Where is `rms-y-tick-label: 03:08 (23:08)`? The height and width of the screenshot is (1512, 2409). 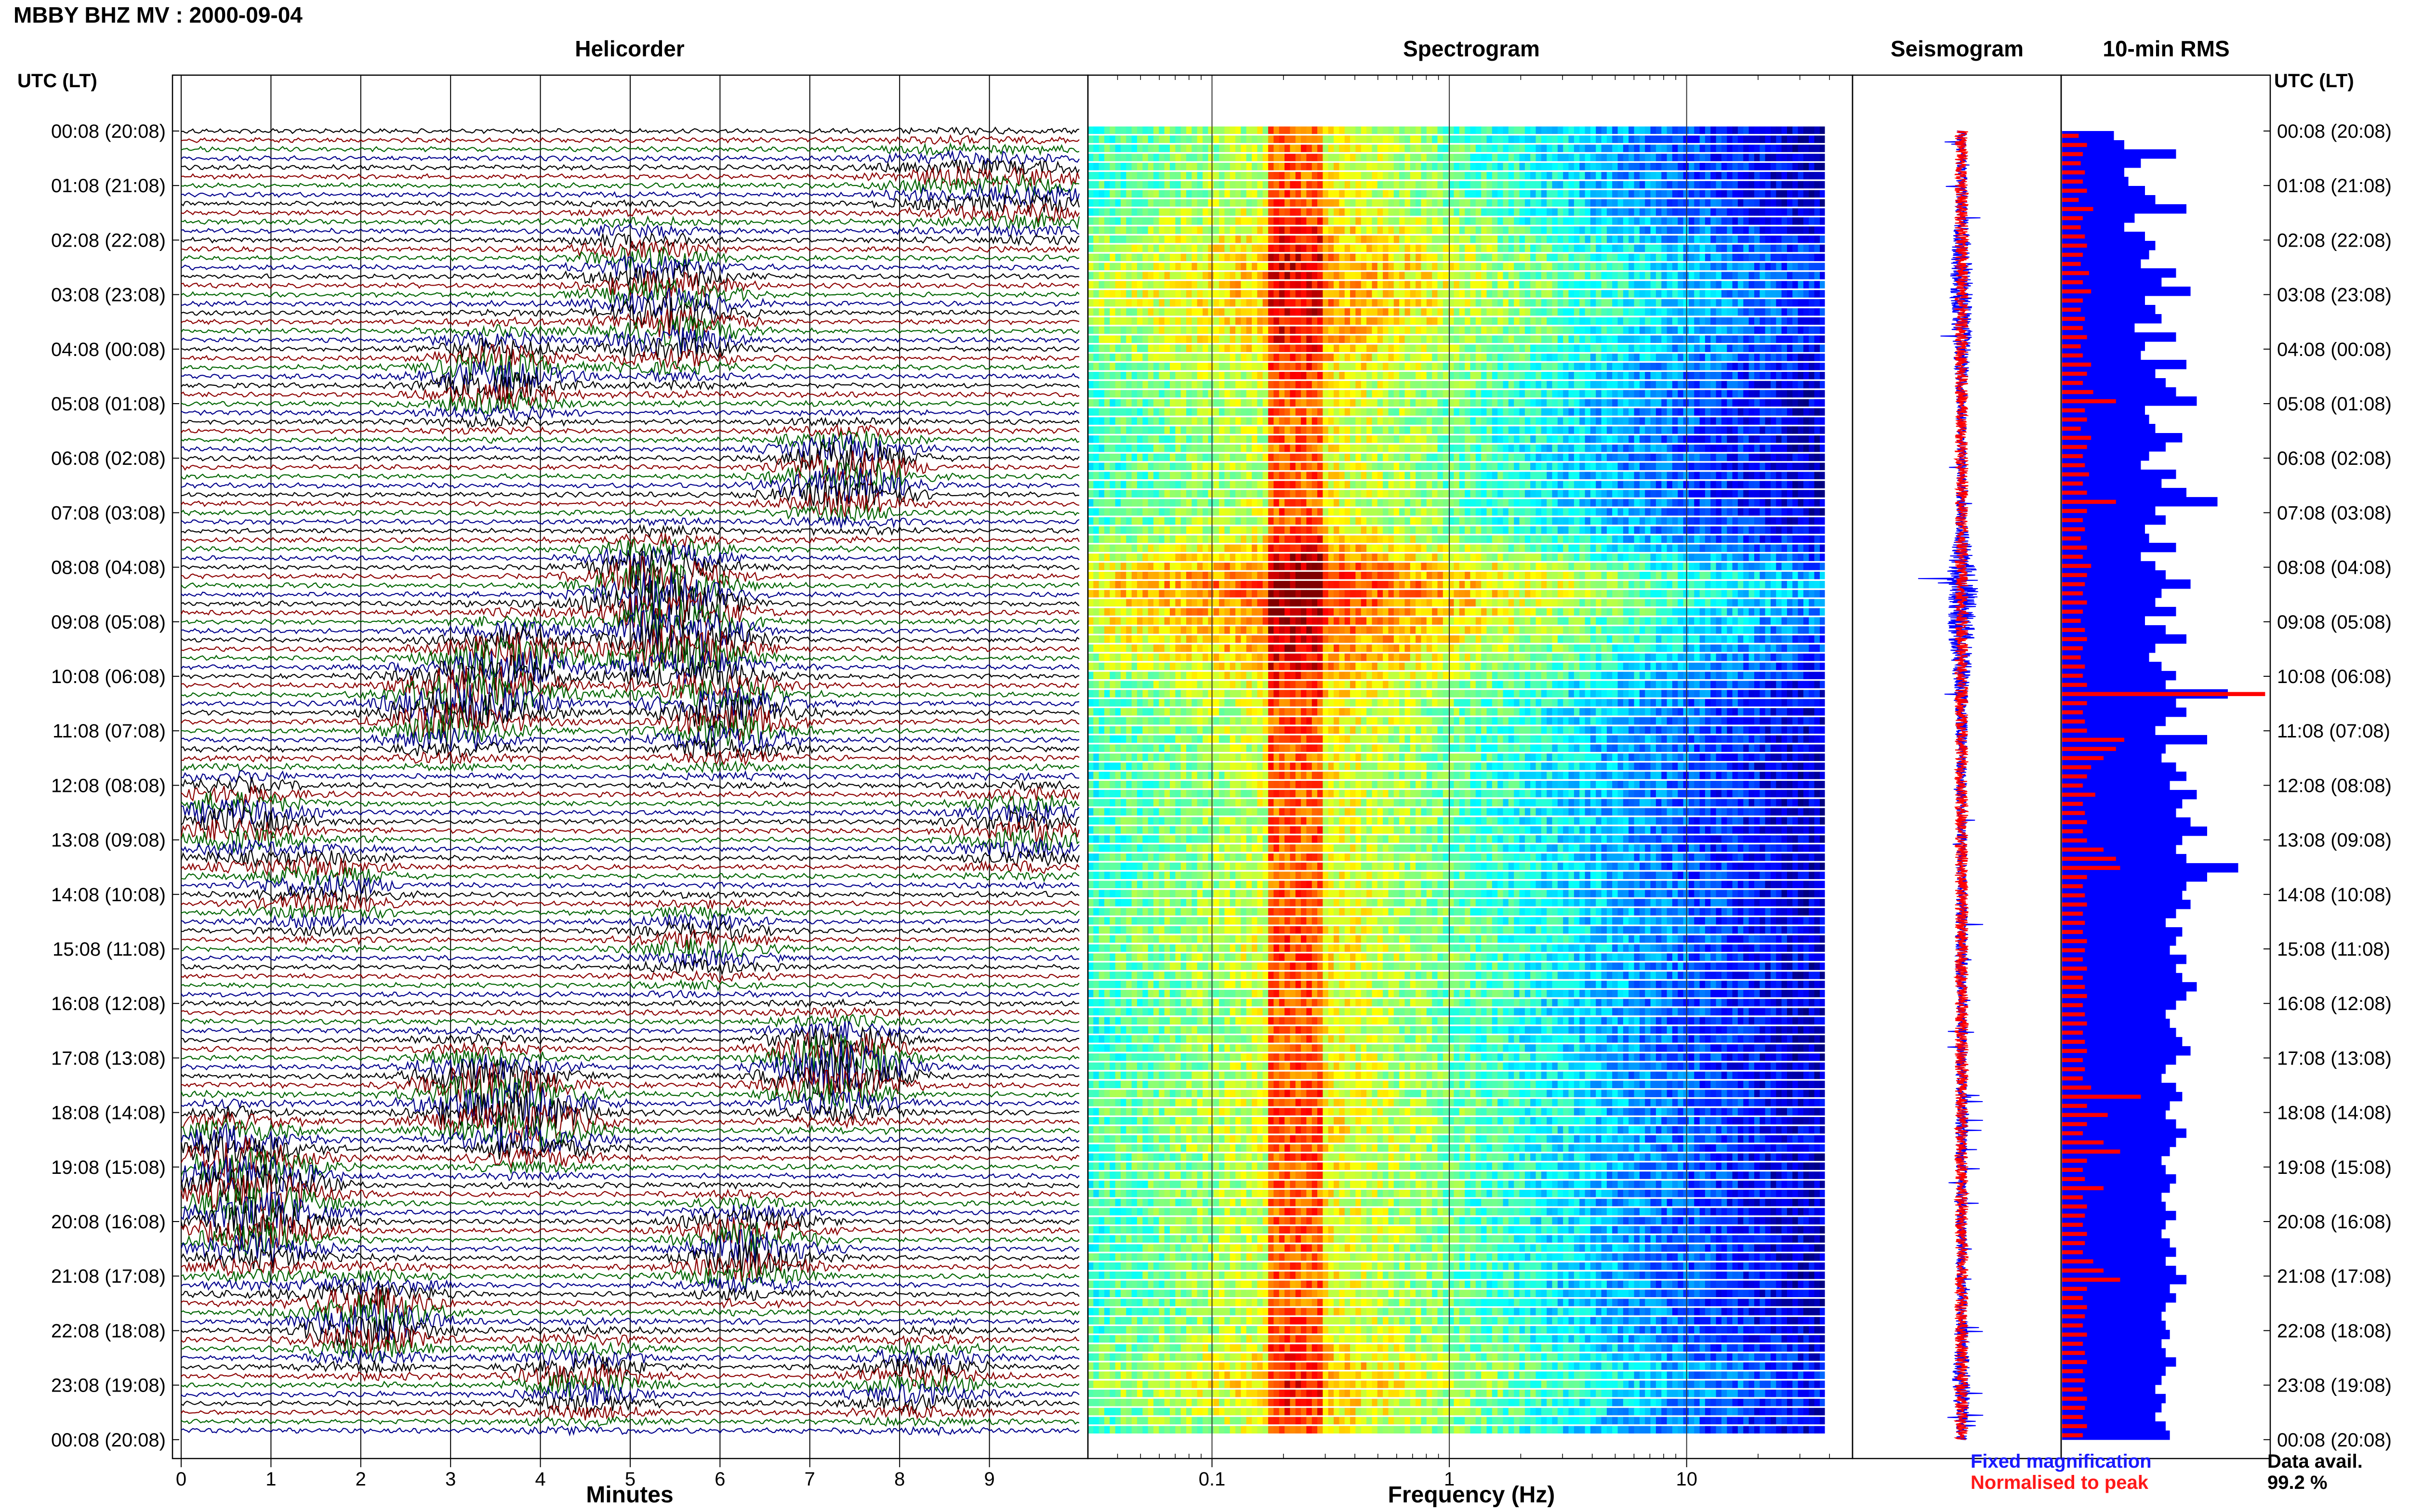
rms-y-tick-label: 03:08 (23:08) is located at coordinates (2334, 295).